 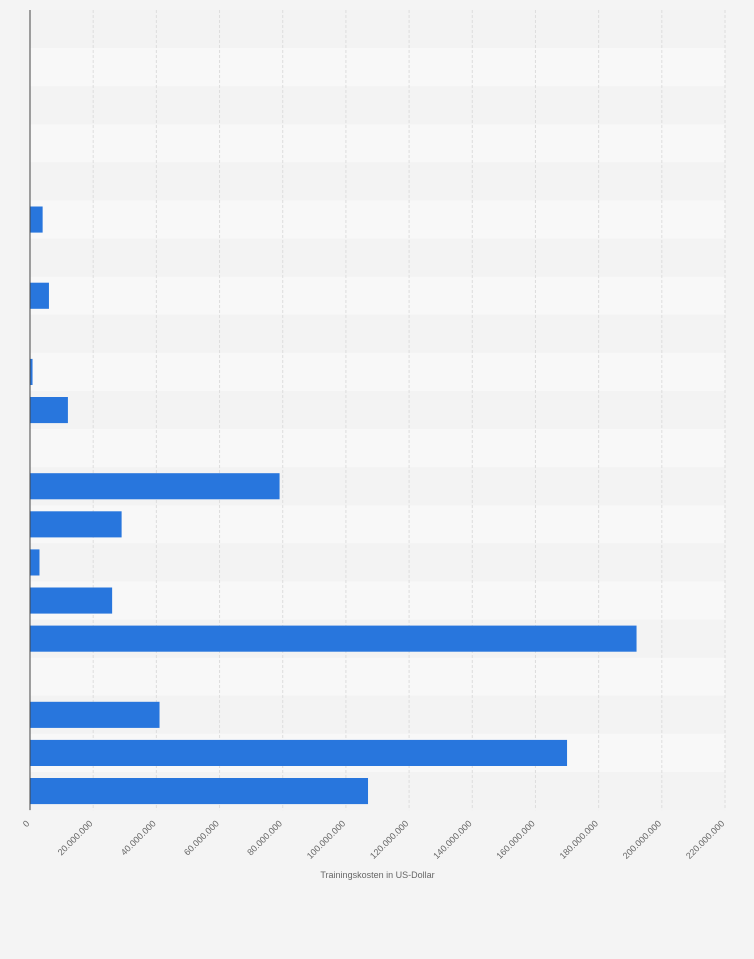 I want to click on x-axis-title: Trainingskosten in US-Dollar, so click(x=377, y=875).